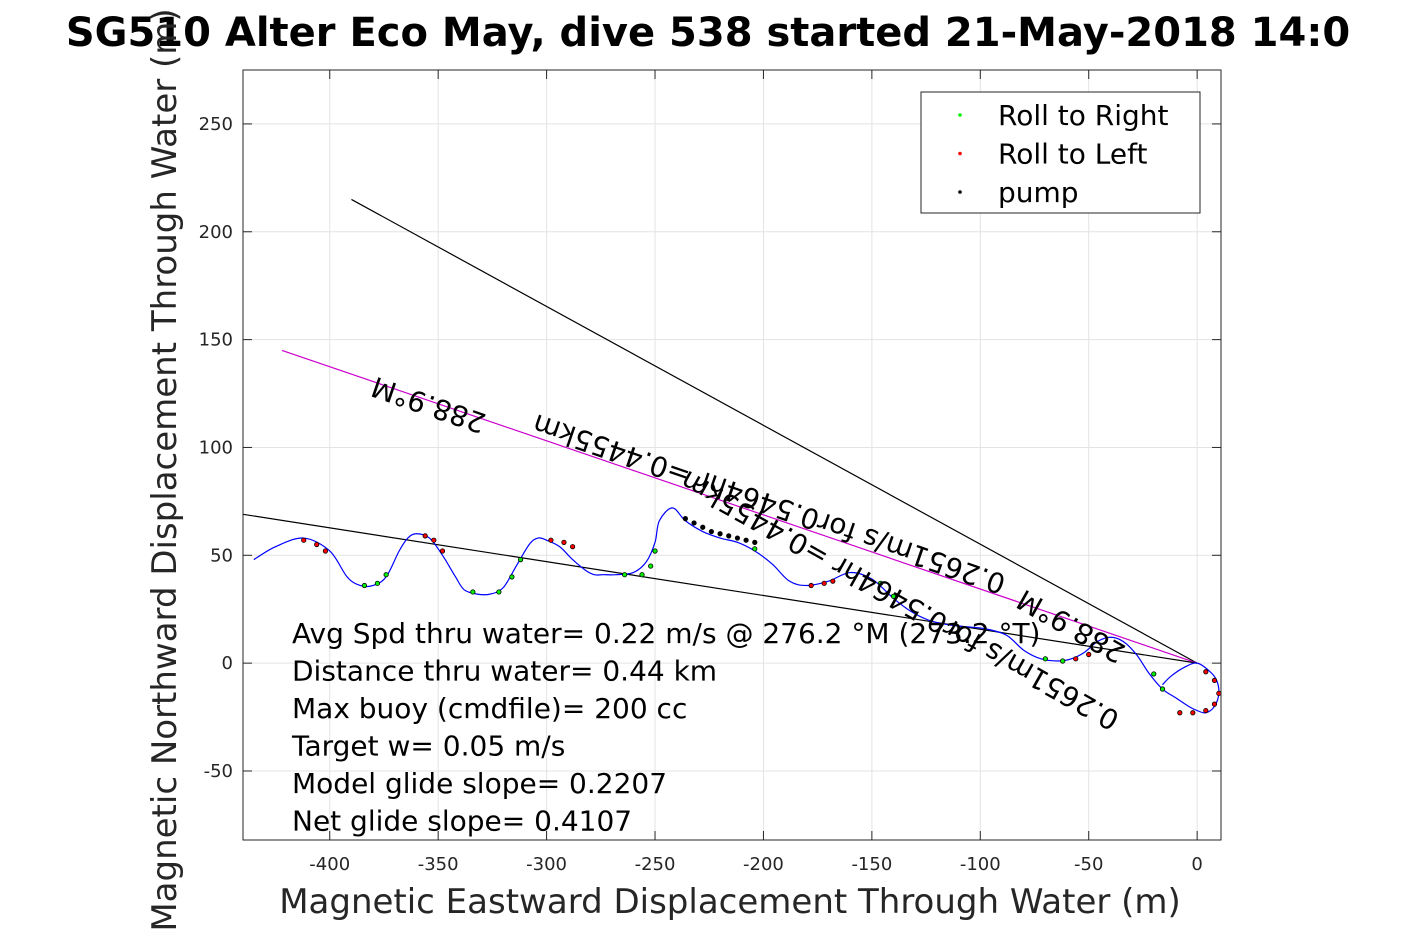  What do you see at coordinates (871, 864) in the screenshot?
I see `x-tick-label: -150` at bounding box center [871, 864].